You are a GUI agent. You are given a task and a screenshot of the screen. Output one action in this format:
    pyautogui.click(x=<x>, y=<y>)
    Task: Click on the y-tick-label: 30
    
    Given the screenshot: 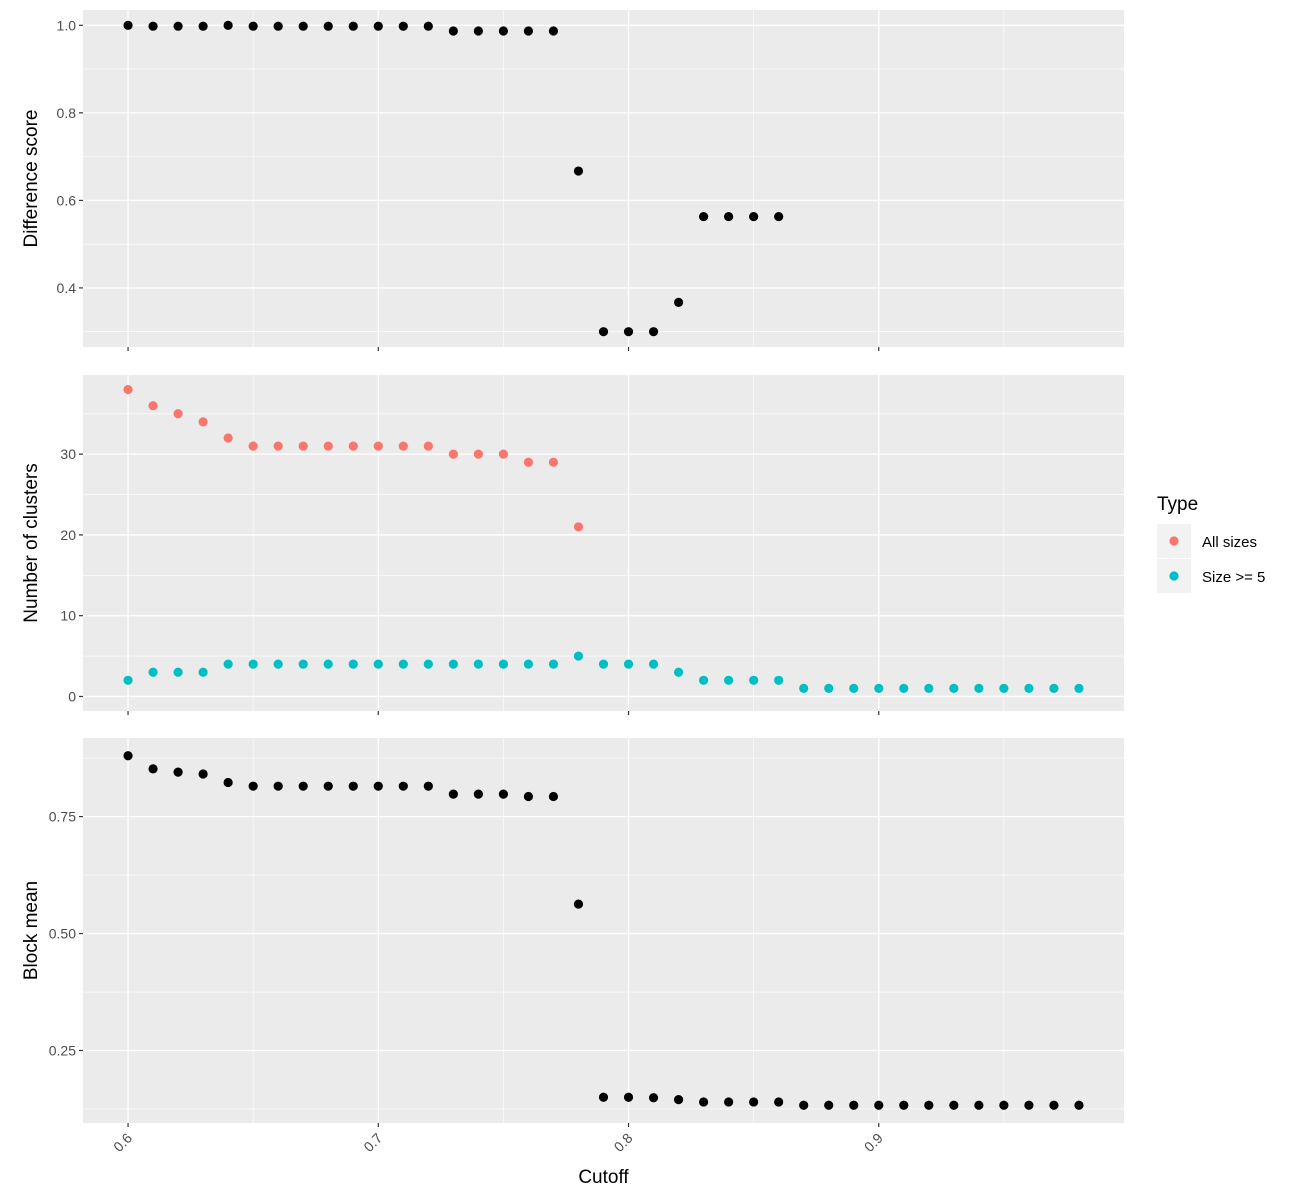 What is the action you would take?
    pyautogui.click(x=68, y=454)
    